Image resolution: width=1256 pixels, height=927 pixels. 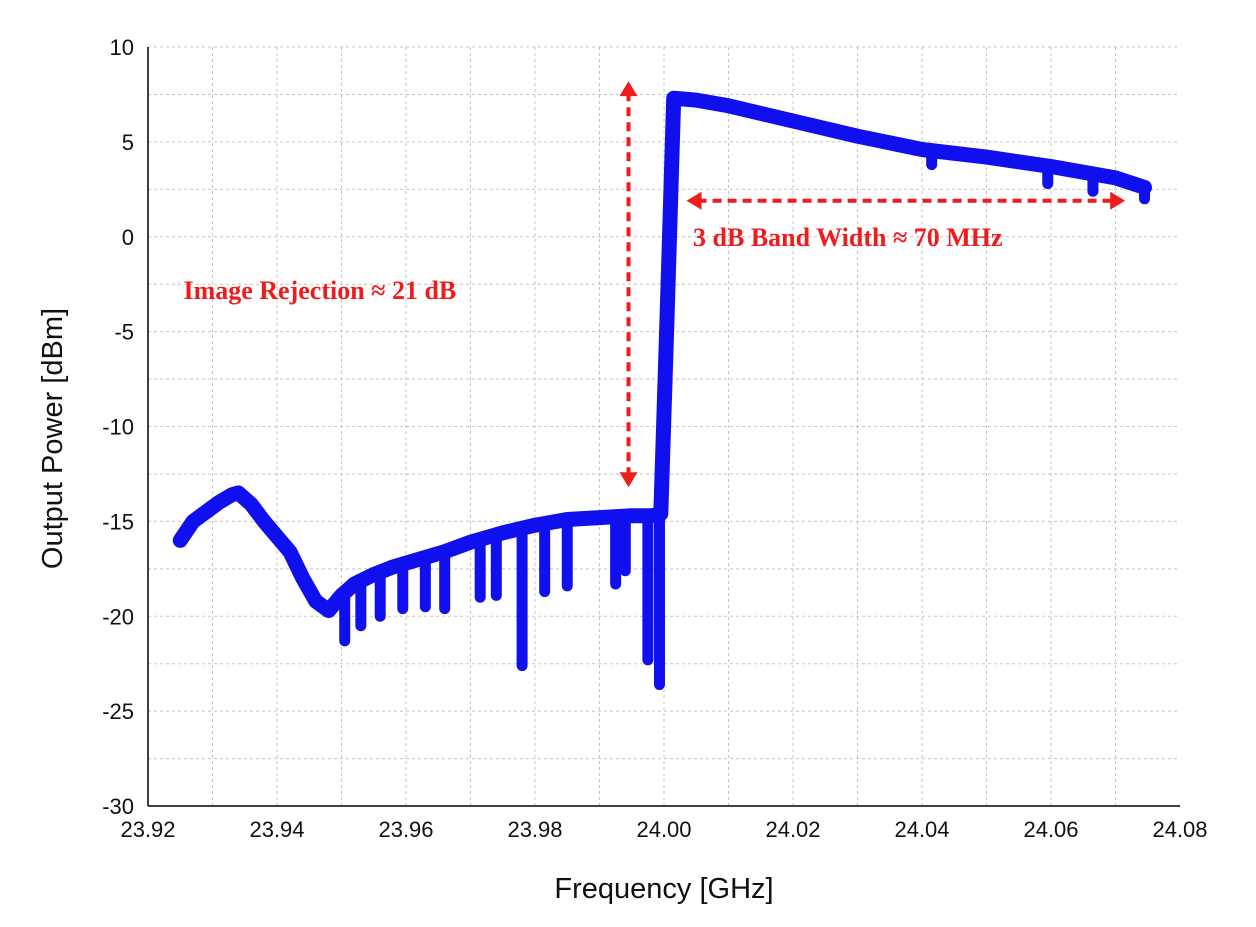 I want to click on y-tick-label: 10, so click(x=122, y=47).